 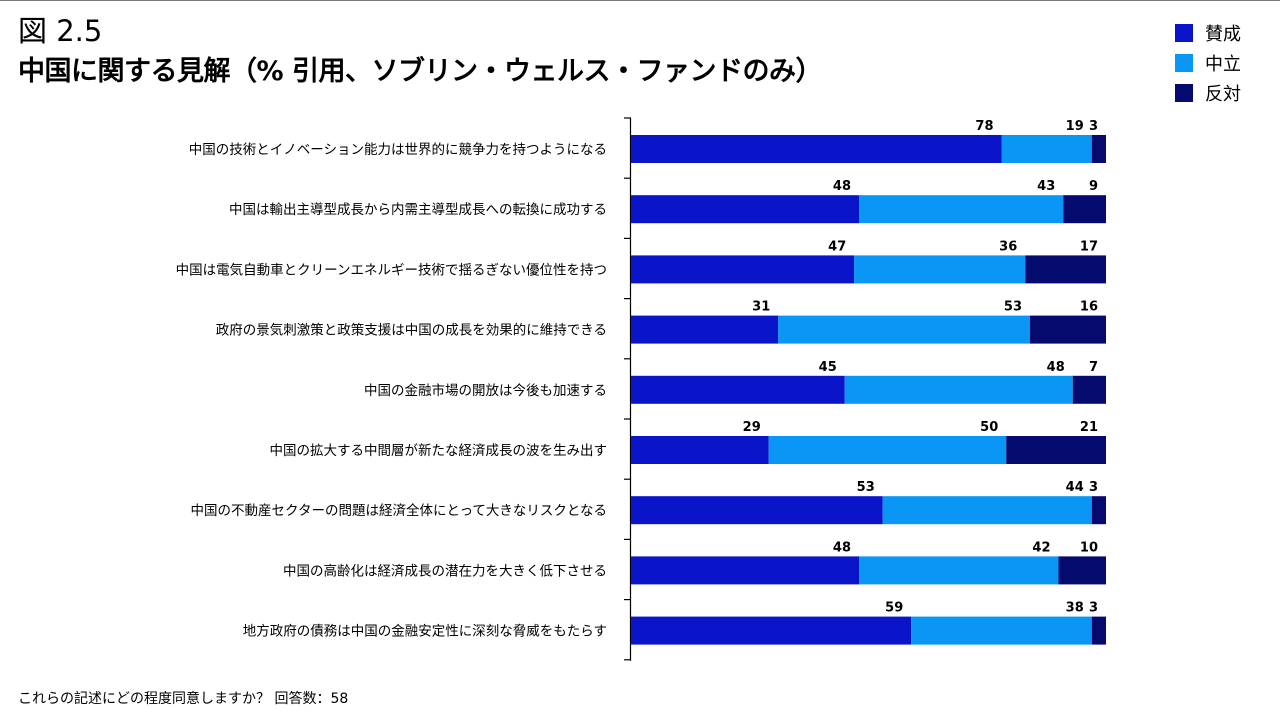 I want to click on legend: 賛成 中立 反対, so click(x=1208, y=63).